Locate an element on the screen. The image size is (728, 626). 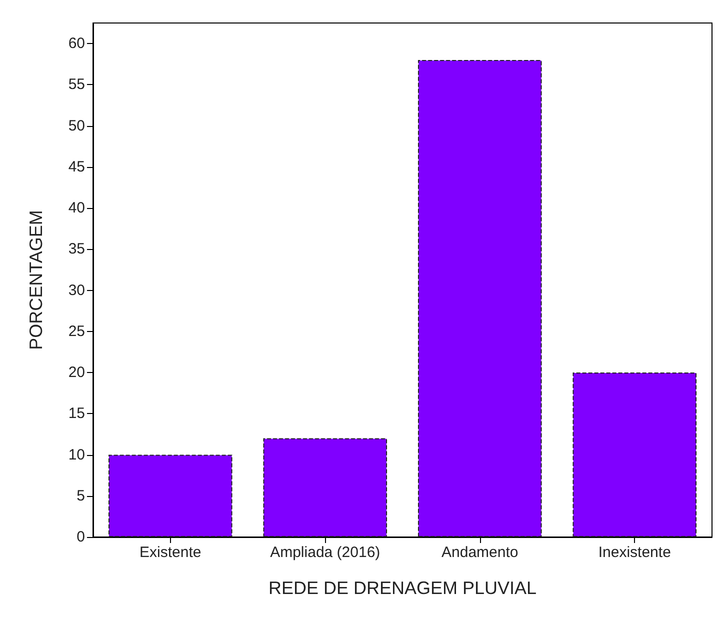
y-tick-label: 30 is located at coordinates (76, 290).